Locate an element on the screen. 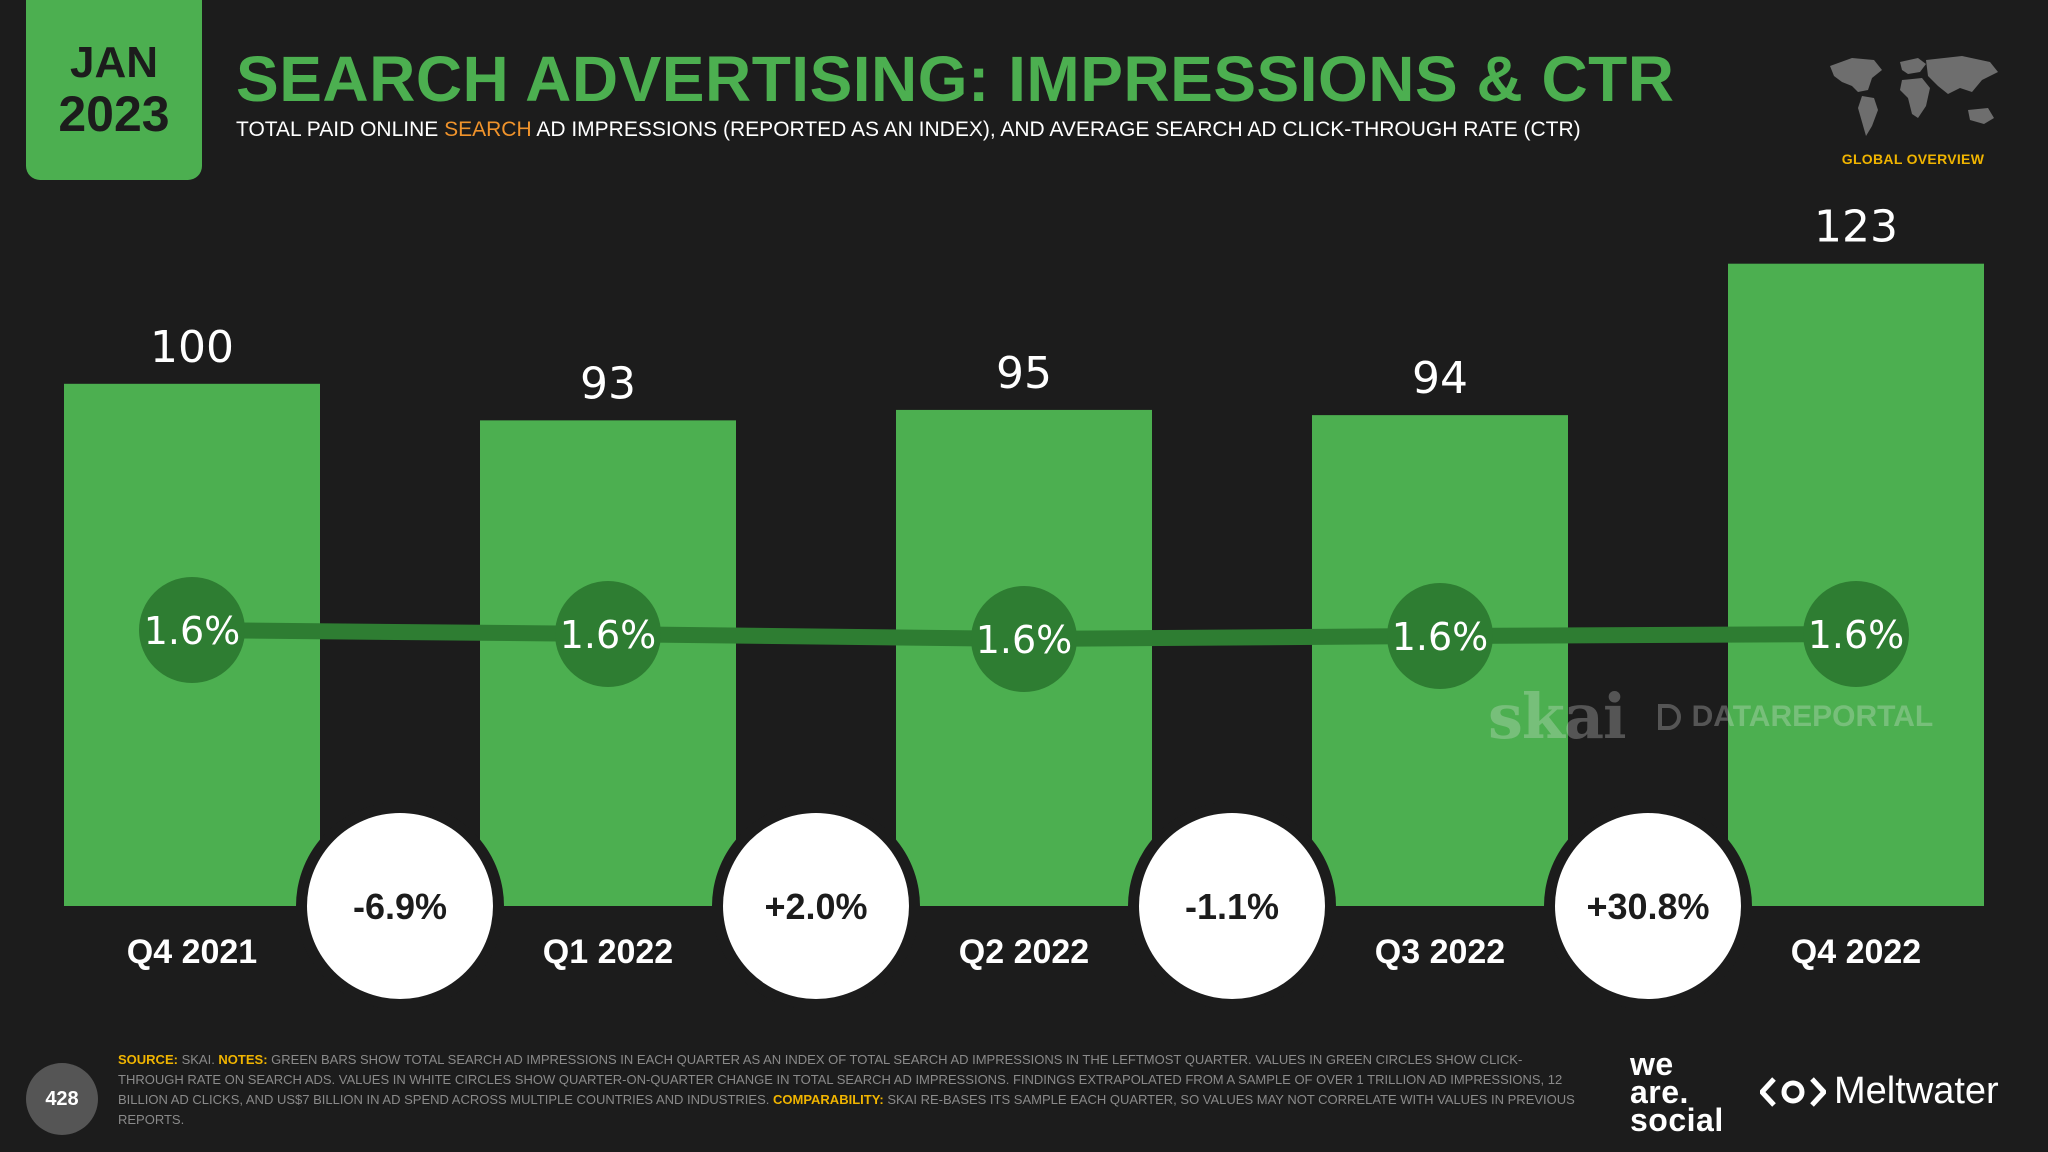 The image size is (2048, 1152). x-tick-label: Q3 2022 is located at coordinates (1440, 952).